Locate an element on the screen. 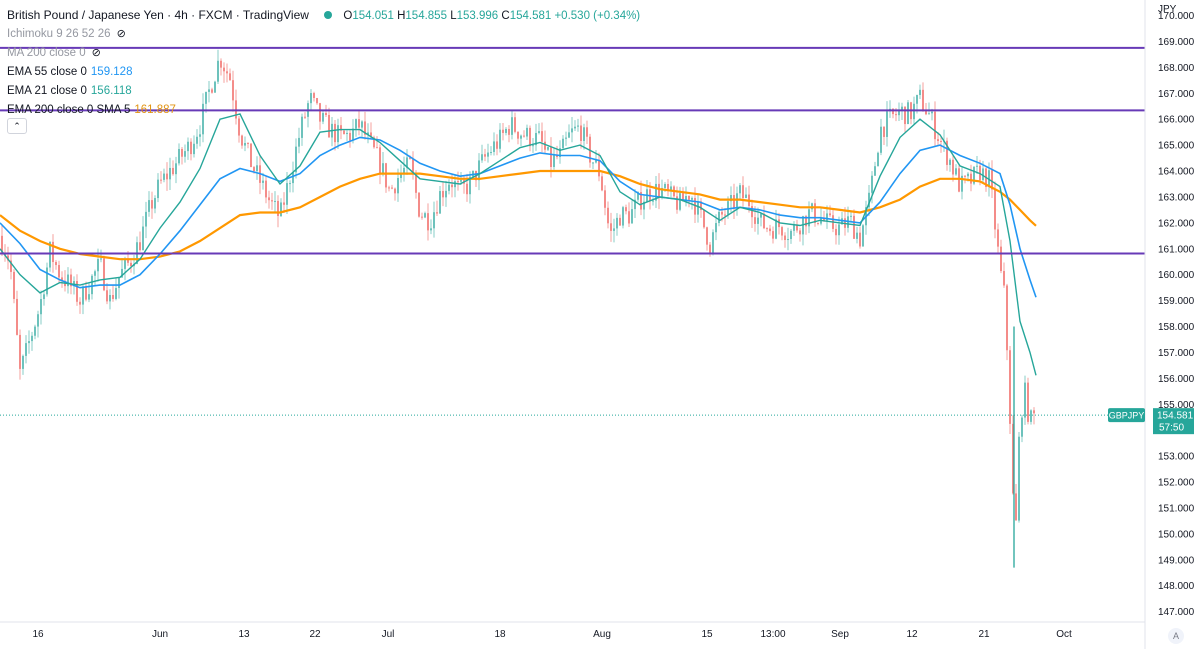  time-axis: 16 Jun 13 22 Jul 18 Aug 15 13:00 Sep 12 21 Oct is located at coordinates (572, 630).